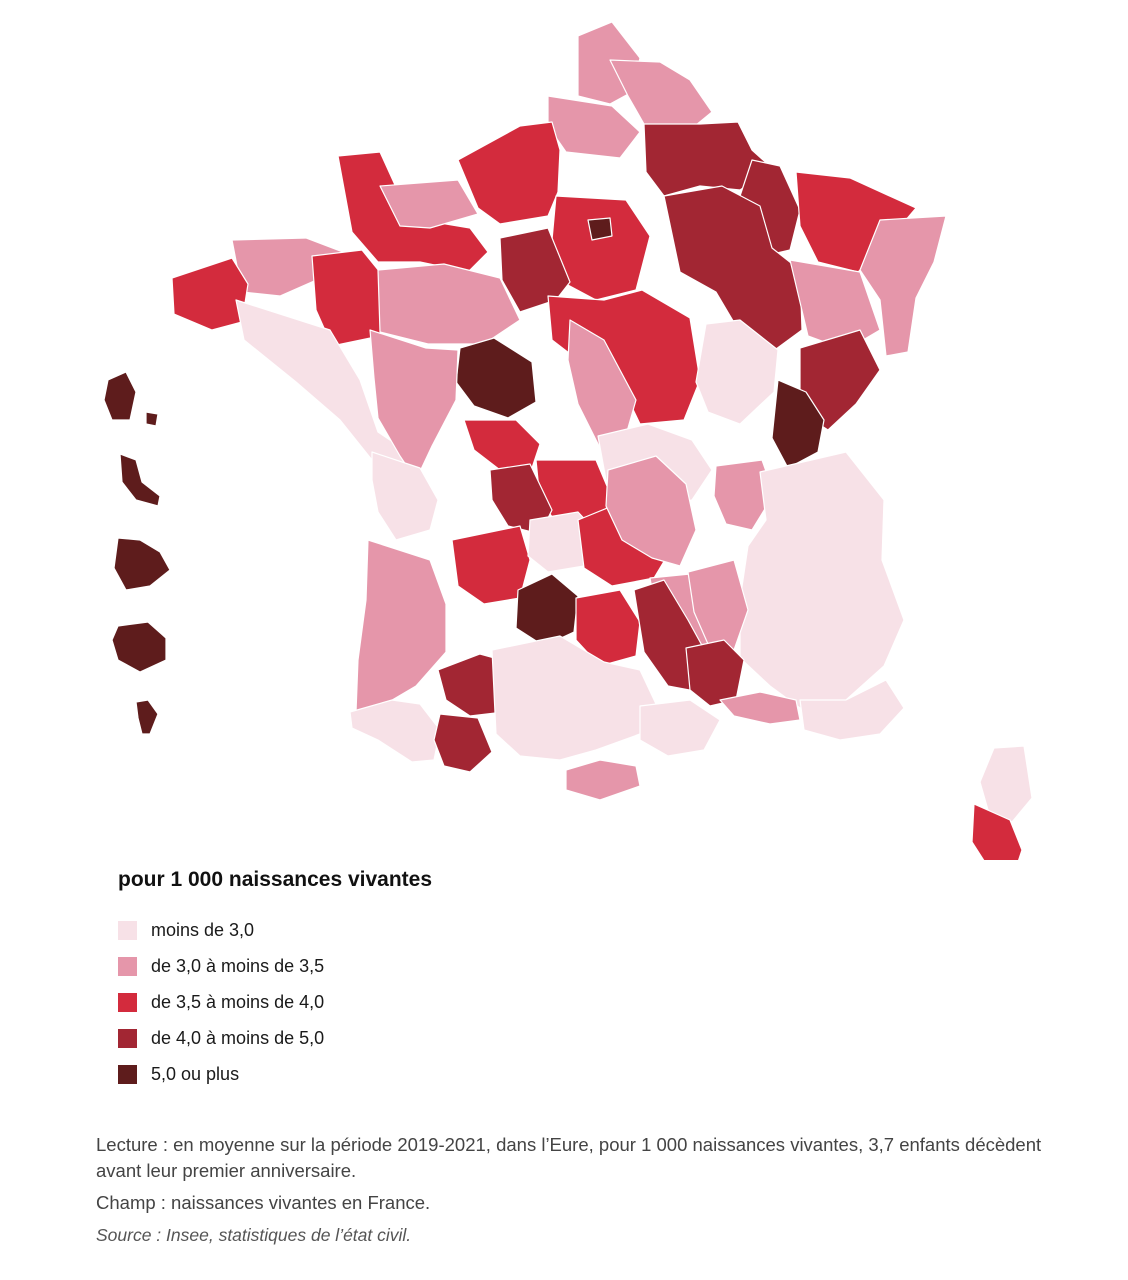 The image size is (1128, 1280). I want to click on region-vaucluse, so click(715, 673).